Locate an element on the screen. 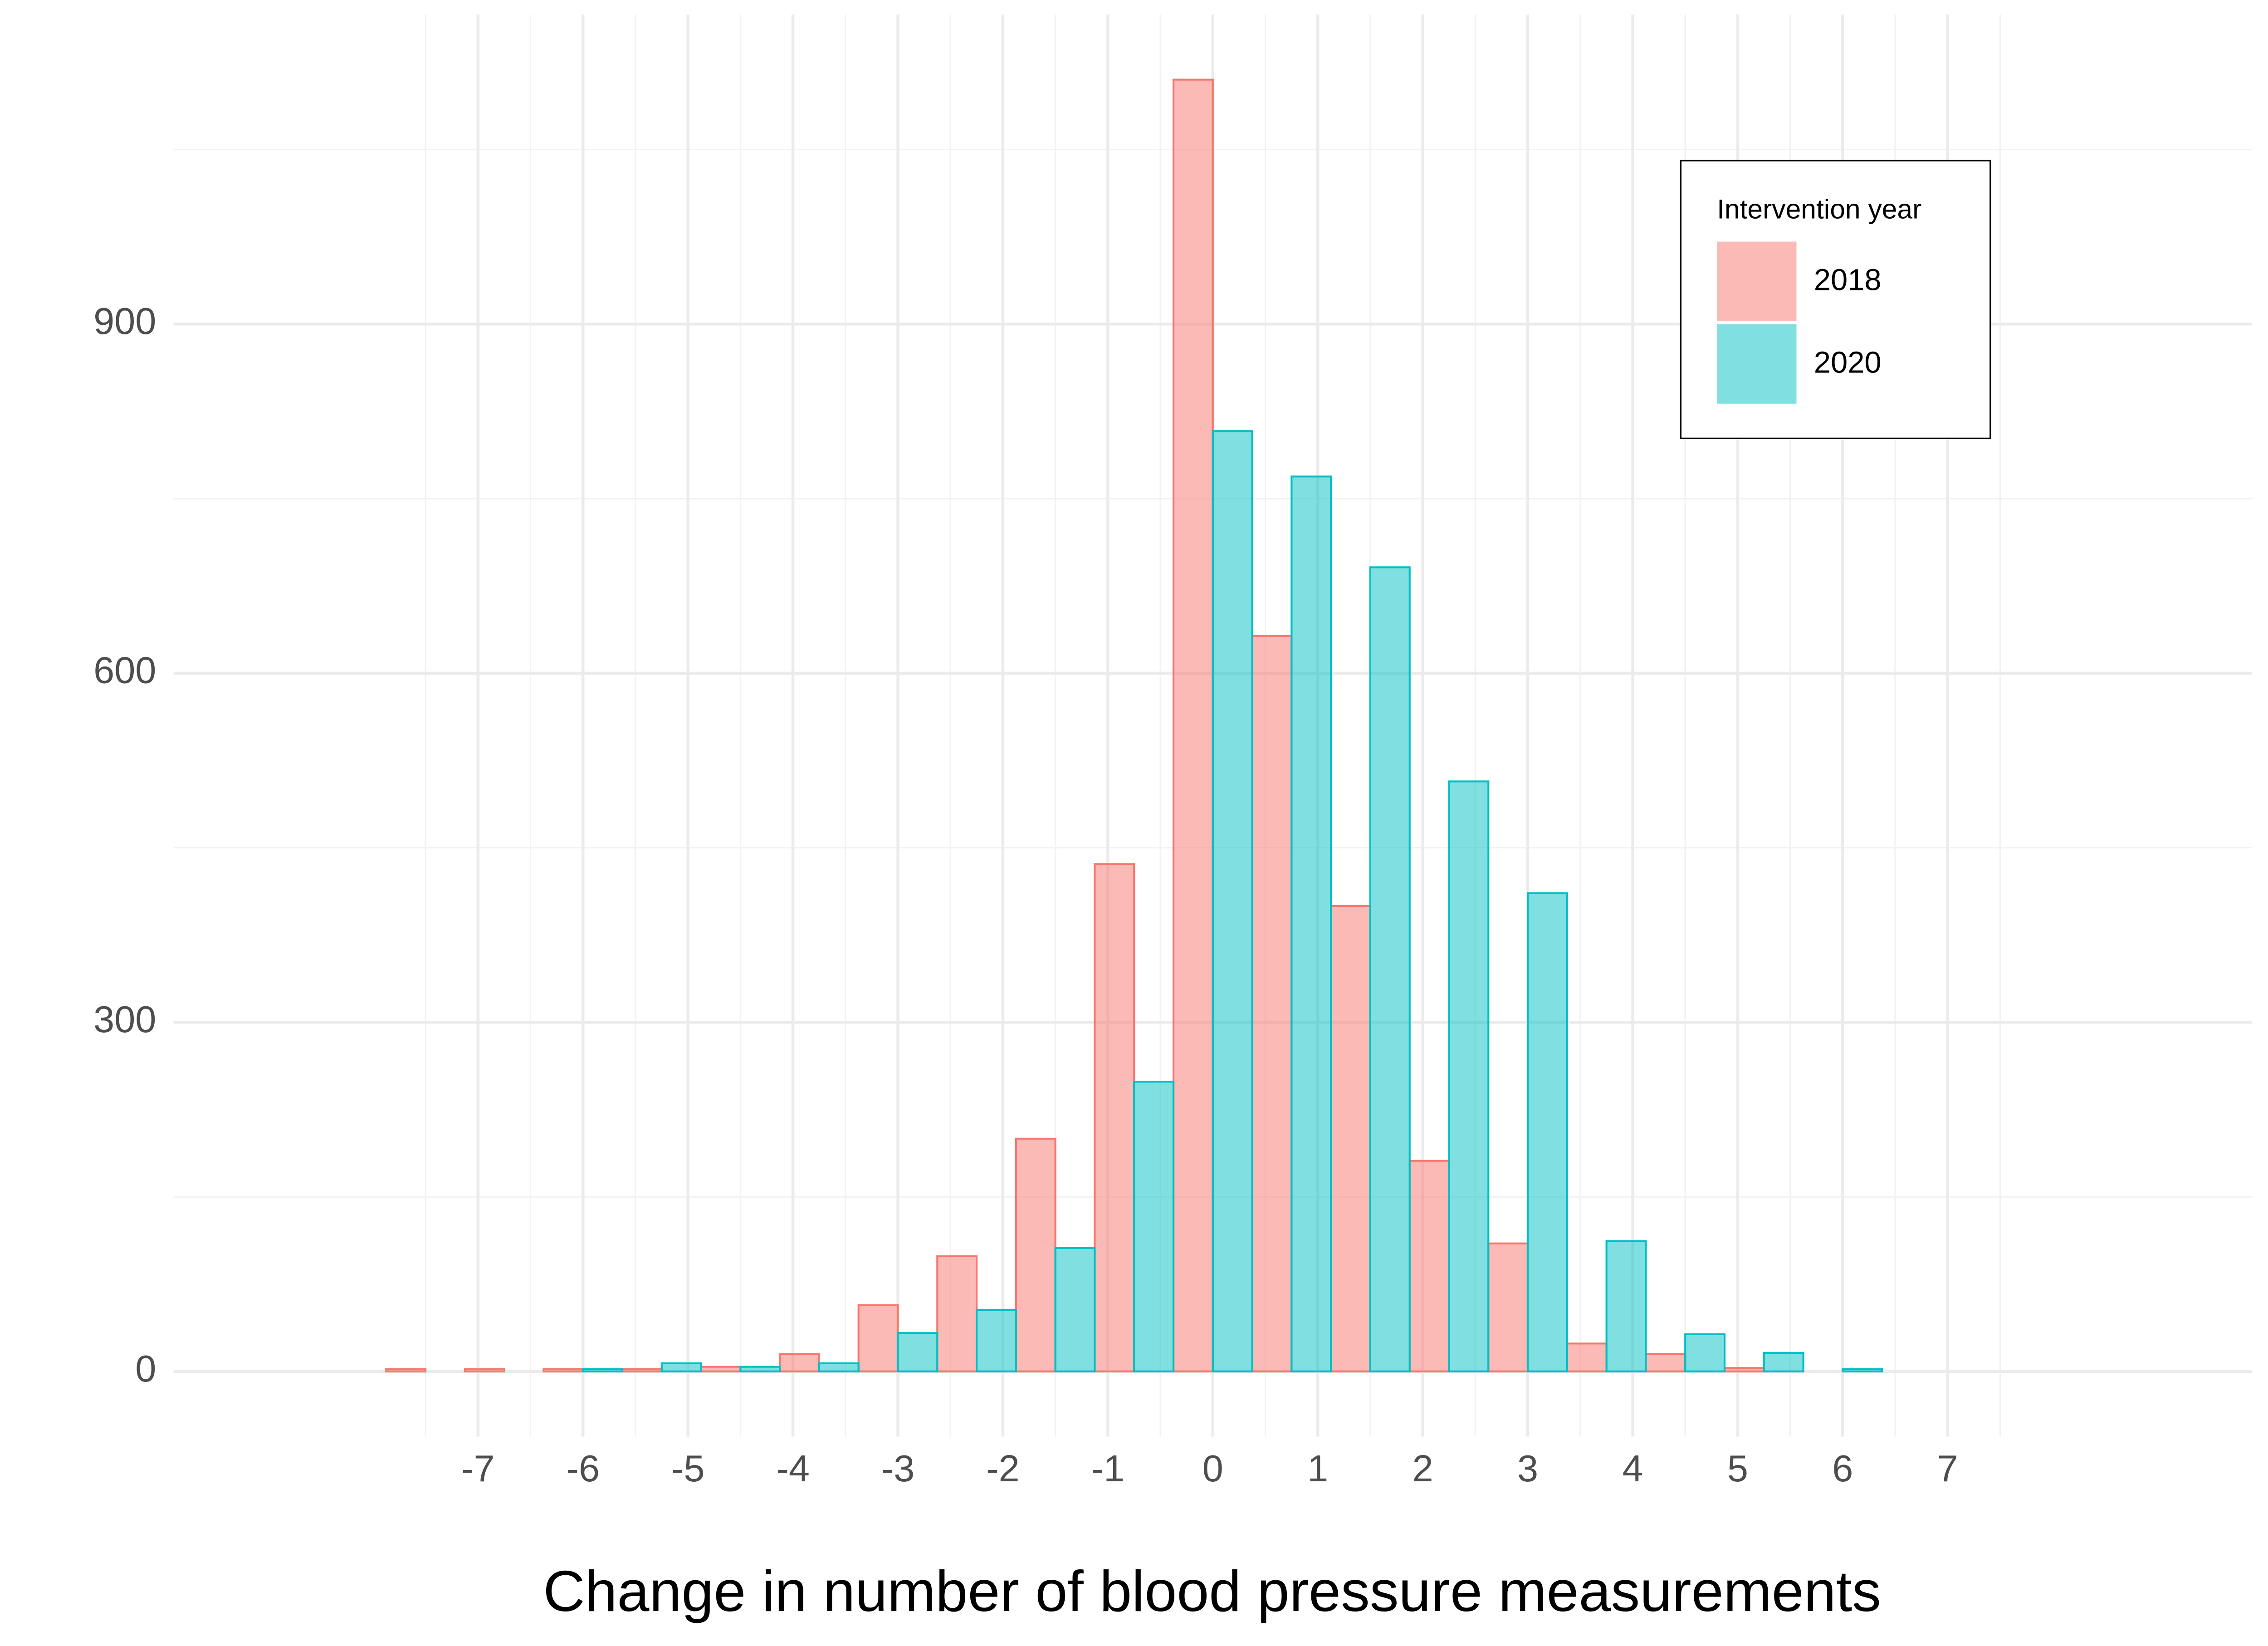  x-tick-label: 6 is located at coordinates (1843, 1468).